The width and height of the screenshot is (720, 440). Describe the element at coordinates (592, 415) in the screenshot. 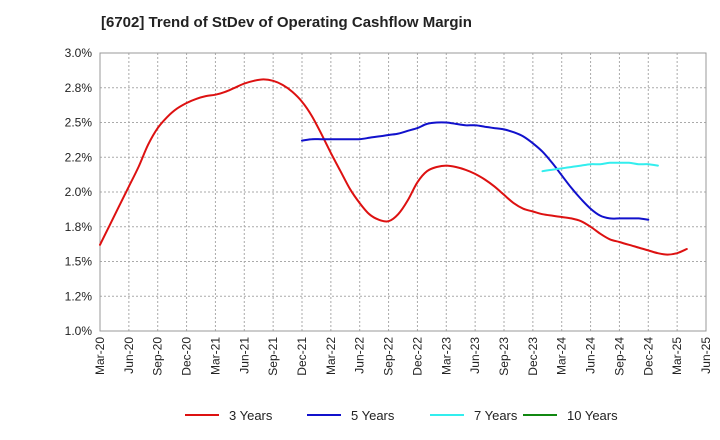

I see `legend-label: 10 Years` at that location.